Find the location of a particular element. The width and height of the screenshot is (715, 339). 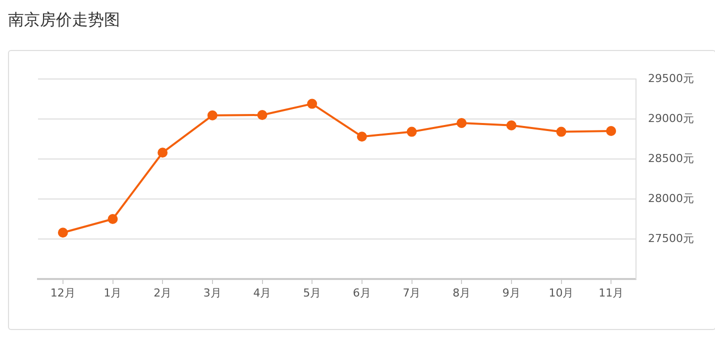

x-tick-label: 10月 is located at coordinates (561, 293).